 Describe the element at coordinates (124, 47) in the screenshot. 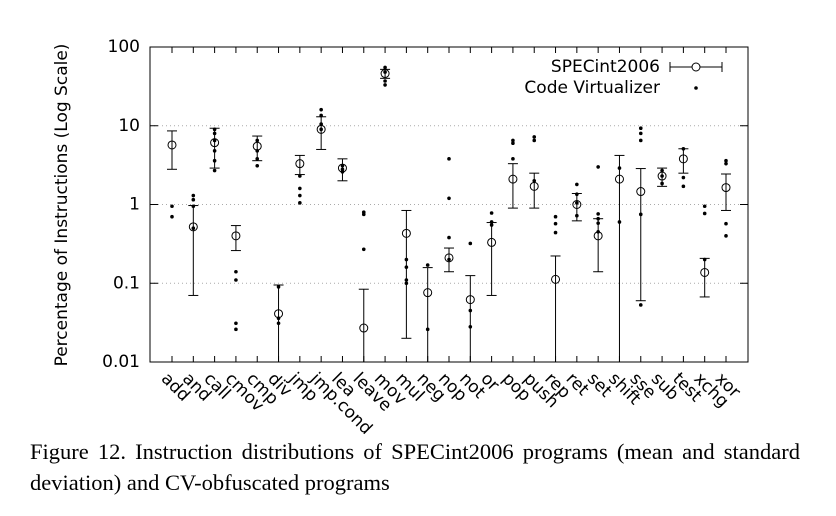

I see `y-tick-label: 100` at that location.